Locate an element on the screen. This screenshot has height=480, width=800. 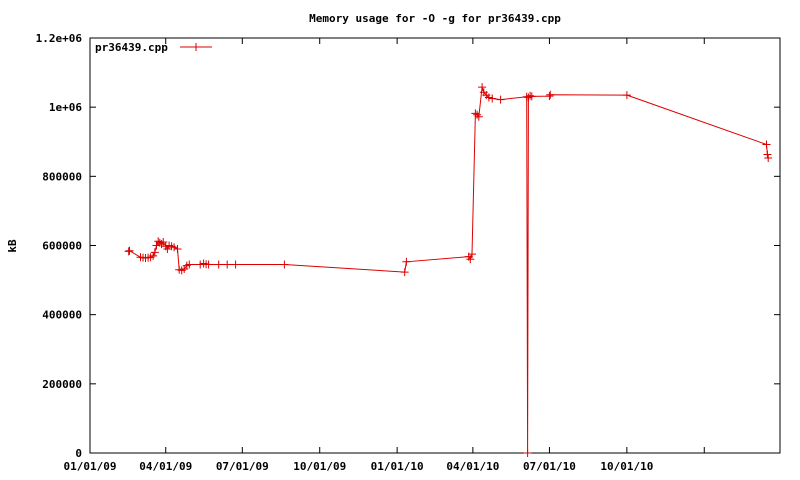
y-tick-label: 600000 is located at coordinates (62, 246).